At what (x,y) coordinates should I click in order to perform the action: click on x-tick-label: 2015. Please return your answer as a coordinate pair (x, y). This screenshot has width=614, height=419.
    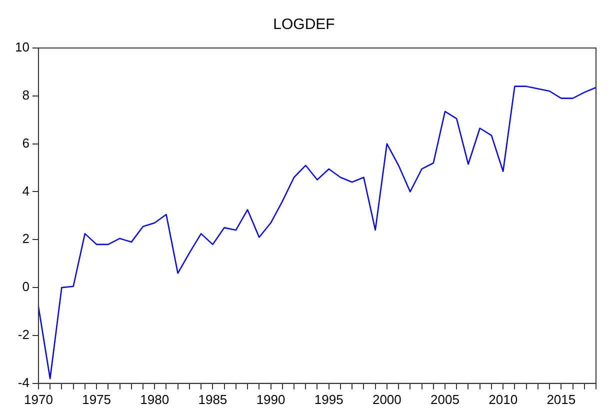
    Looking at the image, I should click on (561, 399).